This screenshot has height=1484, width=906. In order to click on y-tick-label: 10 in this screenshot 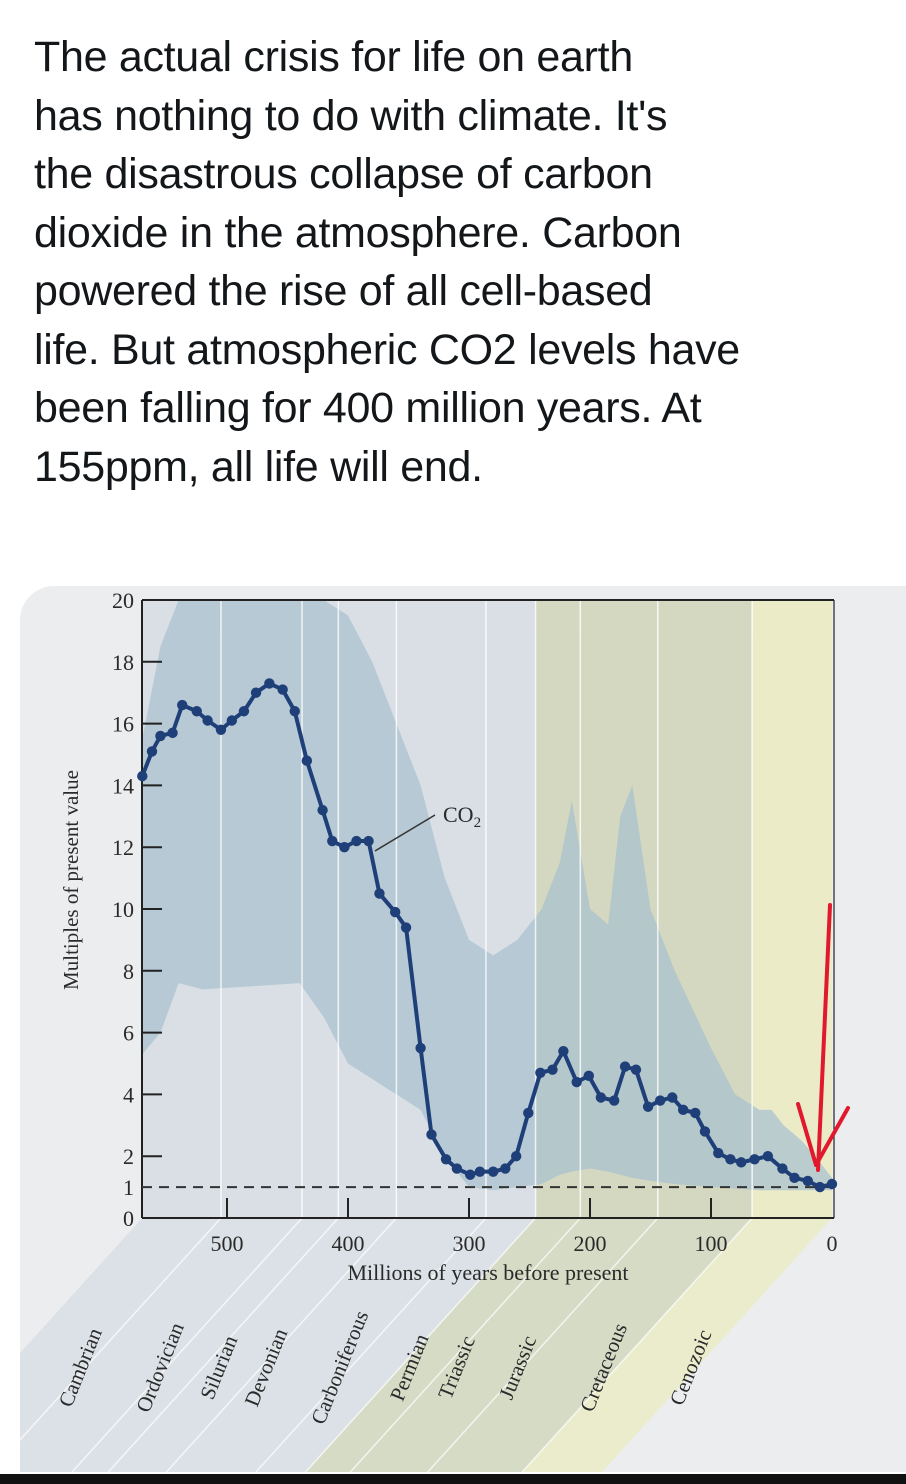, I will do `click(123, 909)`.